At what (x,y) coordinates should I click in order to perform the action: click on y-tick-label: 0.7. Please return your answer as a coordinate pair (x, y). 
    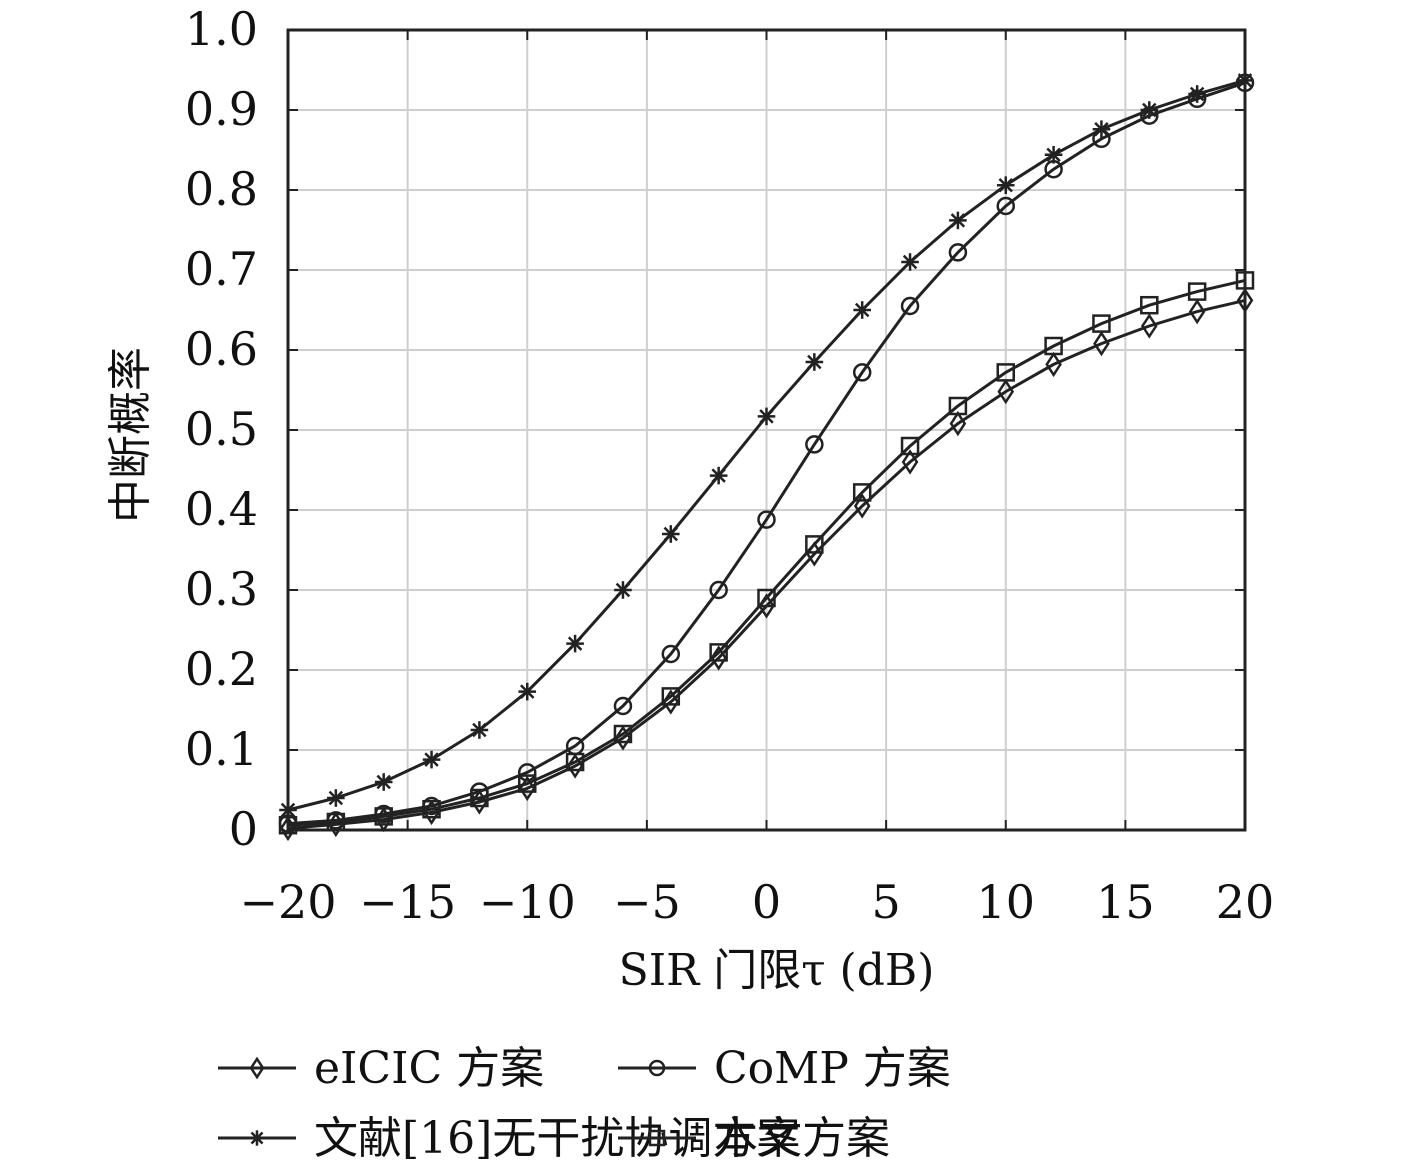
    Looking at the image, I should click on (221, 269).